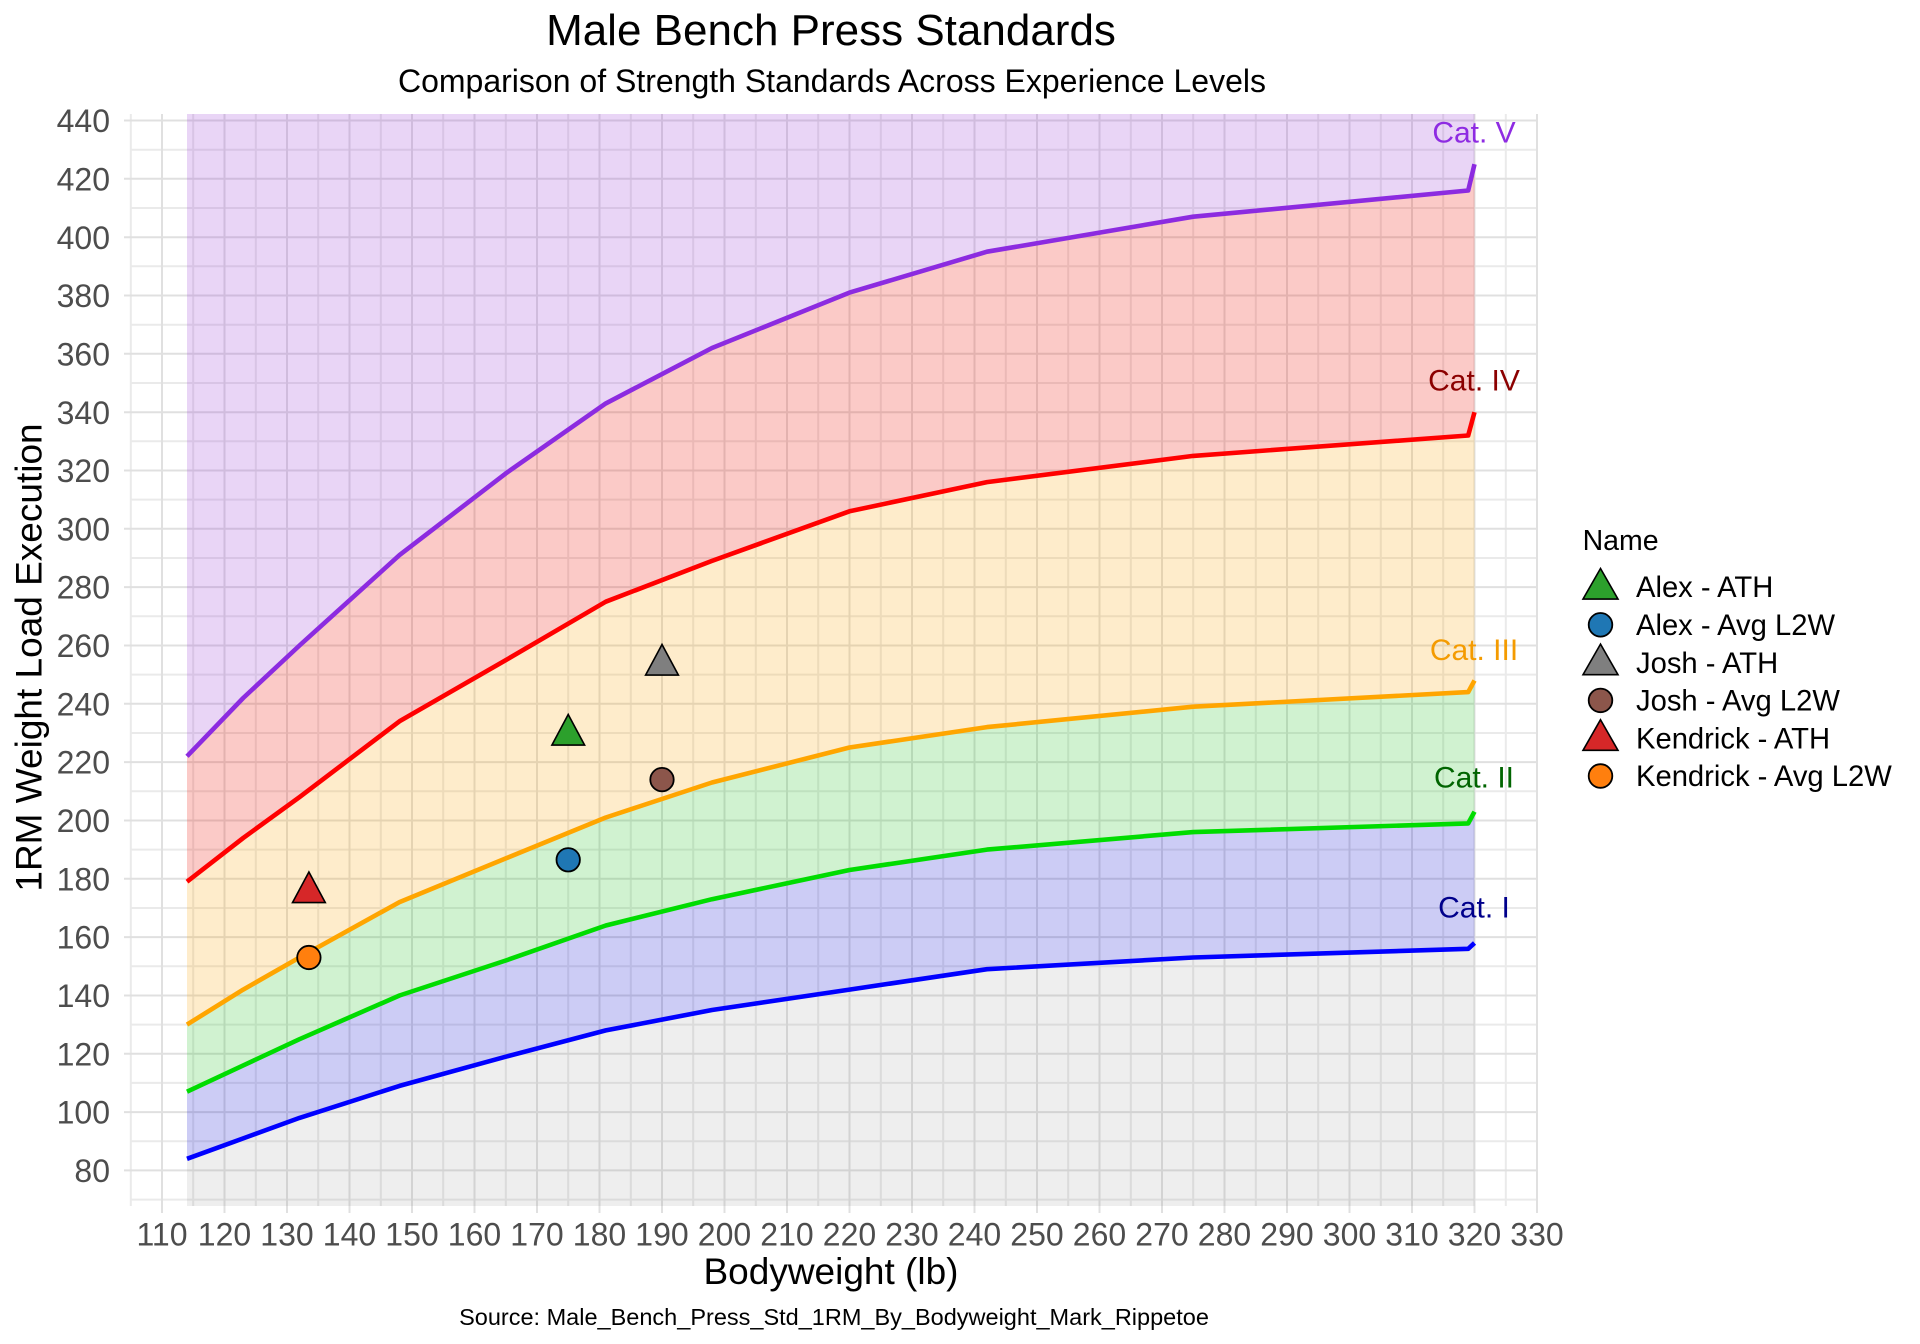 Image resolution: width=1920 pixels, height=1344 pixels. I want to click on svg-text: 400, so click(83, 238).